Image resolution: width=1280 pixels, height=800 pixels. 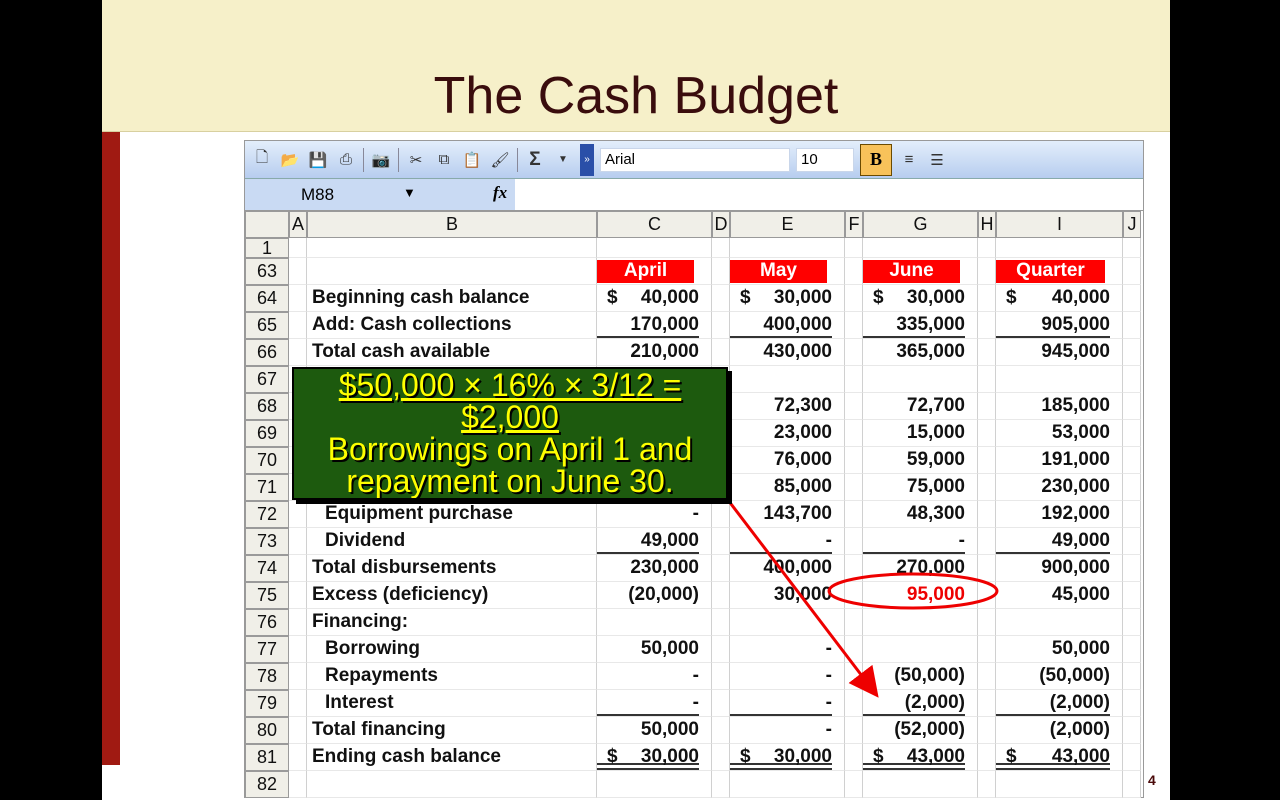 What do you see at coordinates (290, 160) in the screenshot?
I see `open-icon: 📂` at bounding box center [290, 160].